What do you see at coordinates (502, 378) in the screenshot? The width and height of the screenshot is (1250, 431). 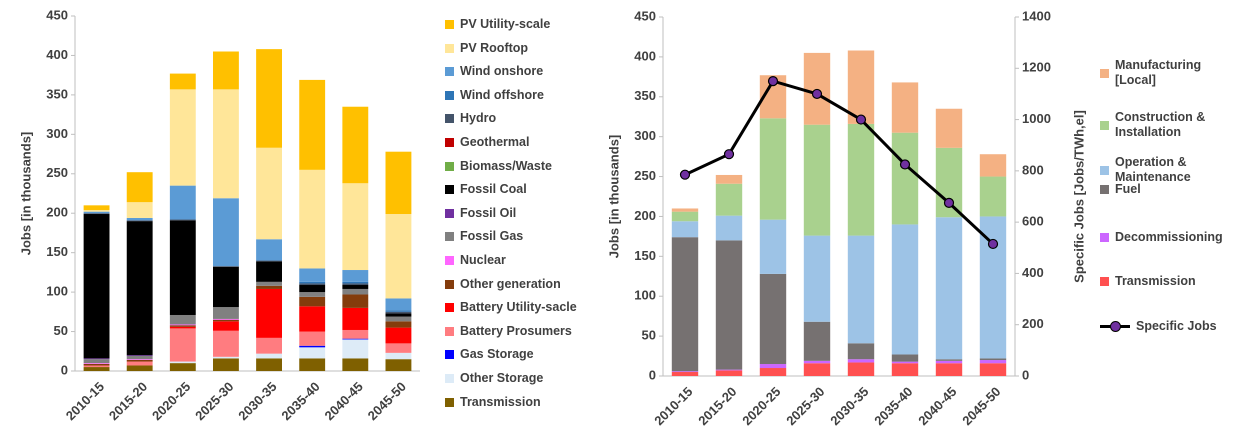 I see `legend-label: Other Storage` at bounding box center [502, 378].